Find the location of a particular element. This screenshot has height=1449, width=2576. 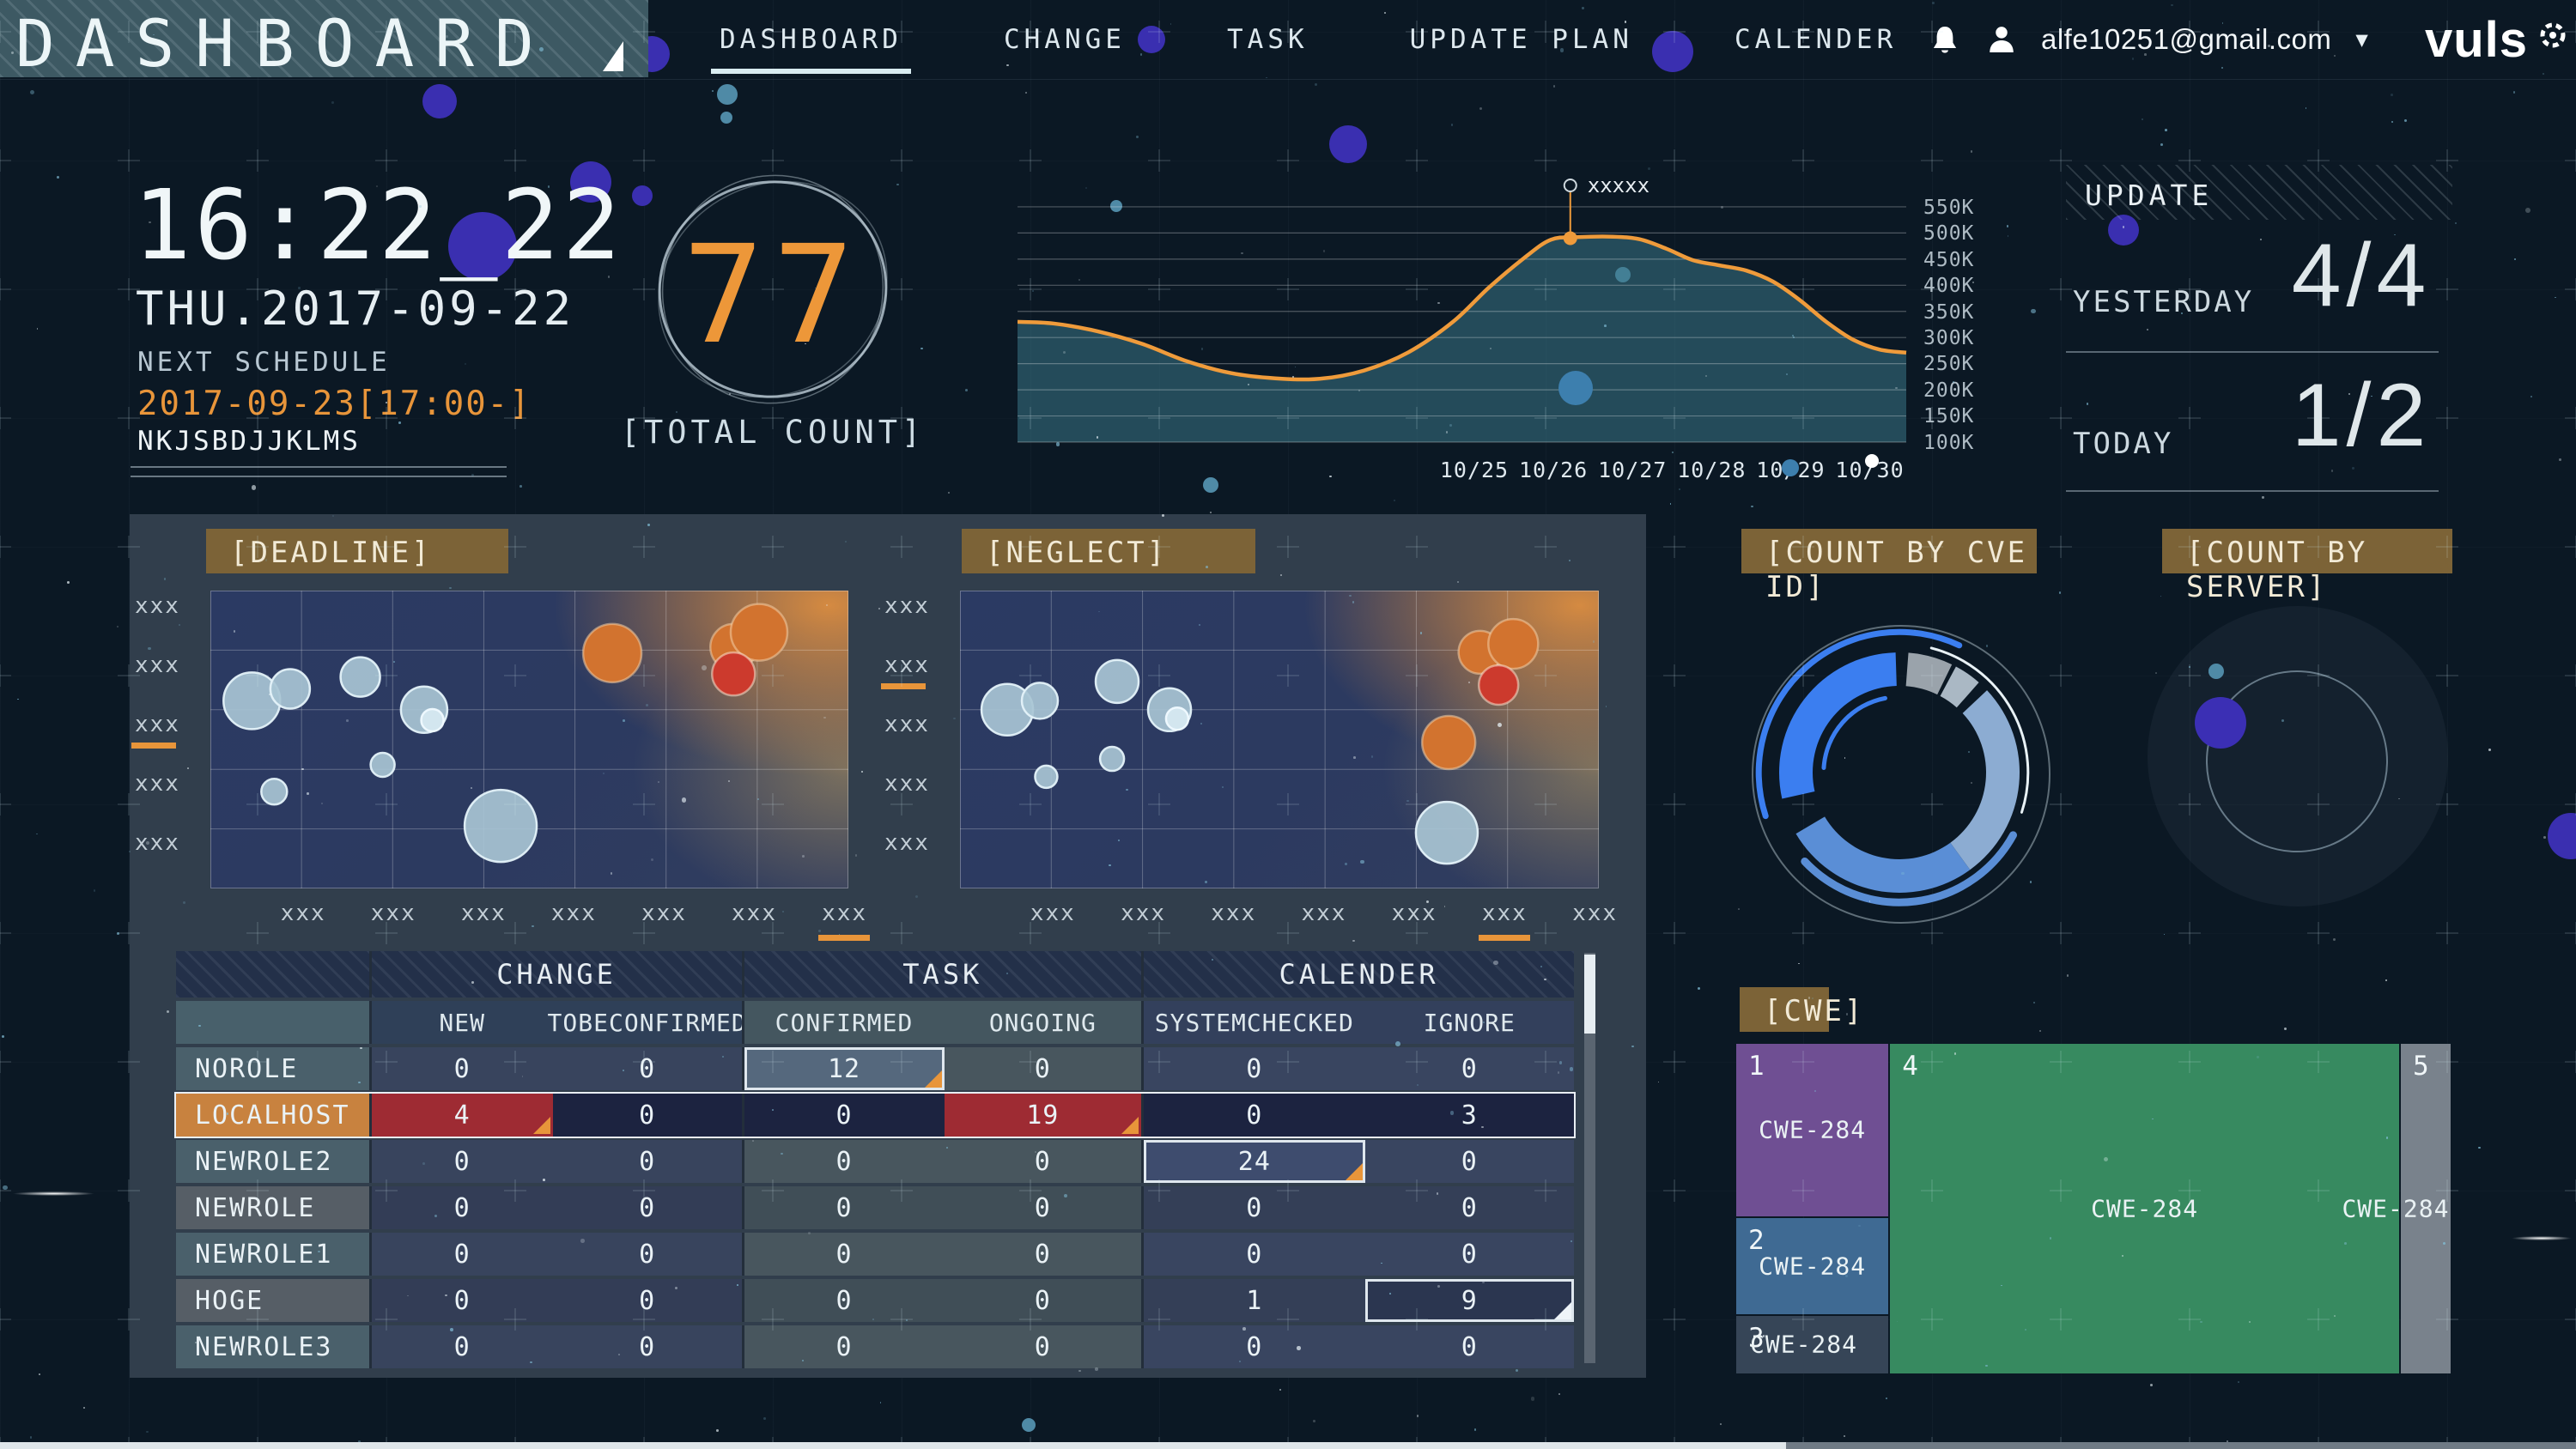

trend-y-tick: 250K is located at coordinates (1949, 364).